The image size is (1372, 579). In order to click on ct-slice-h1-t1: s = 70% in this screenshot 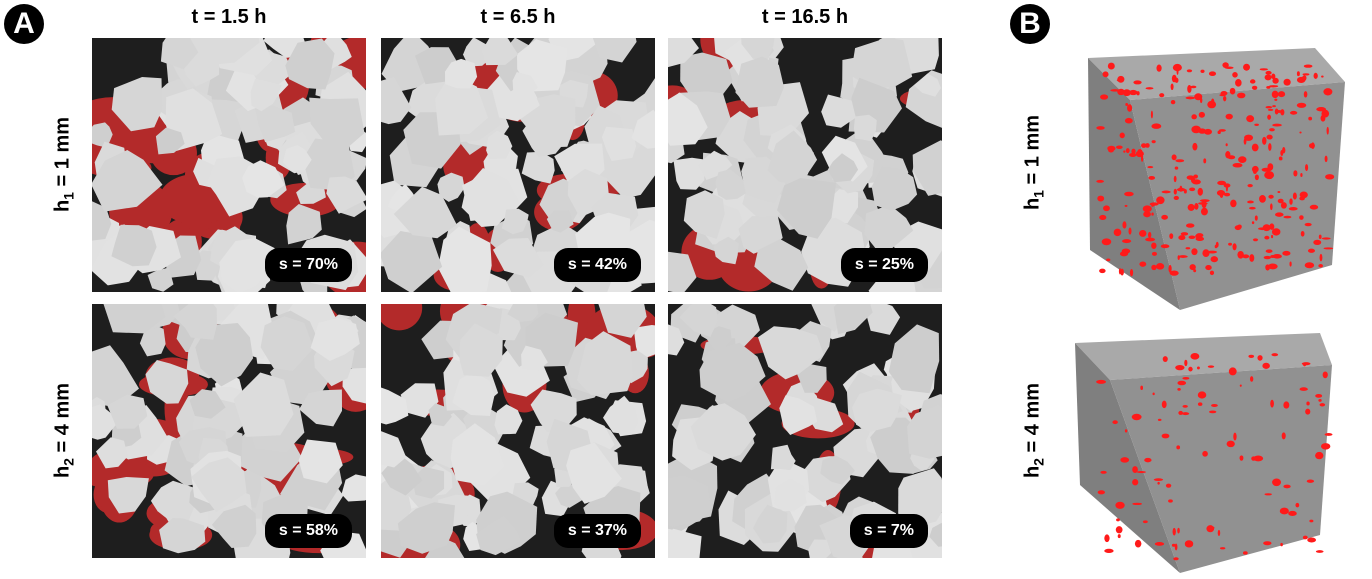, I will do `click(229, 165)`.